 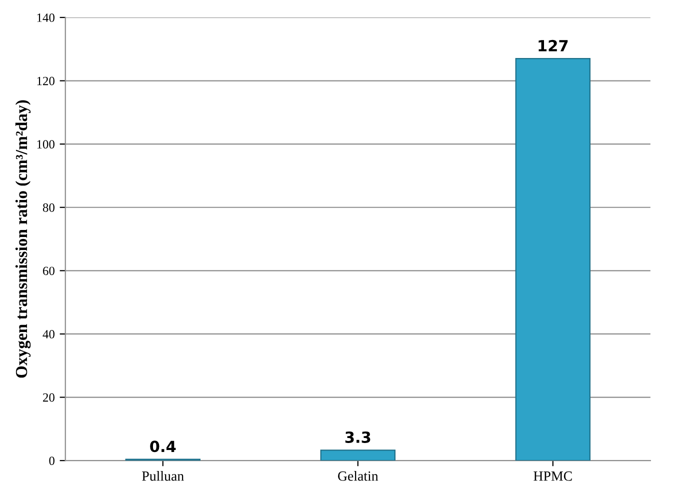 What do you see at coordinates (45, 144) in the screenshot?
I see `y-tick-label: 100` at bounding box center [45, 144].